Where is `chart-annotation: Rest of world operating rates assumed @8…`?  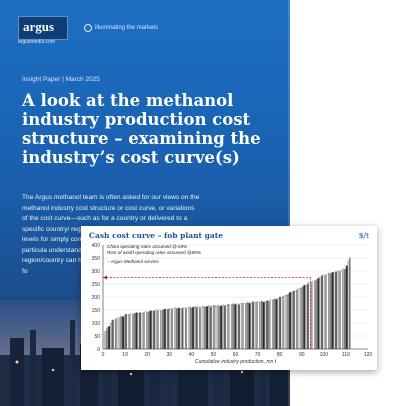 chart-annotation: Rest of world operating rates assumed @8… is located at coordinates (154, 252).